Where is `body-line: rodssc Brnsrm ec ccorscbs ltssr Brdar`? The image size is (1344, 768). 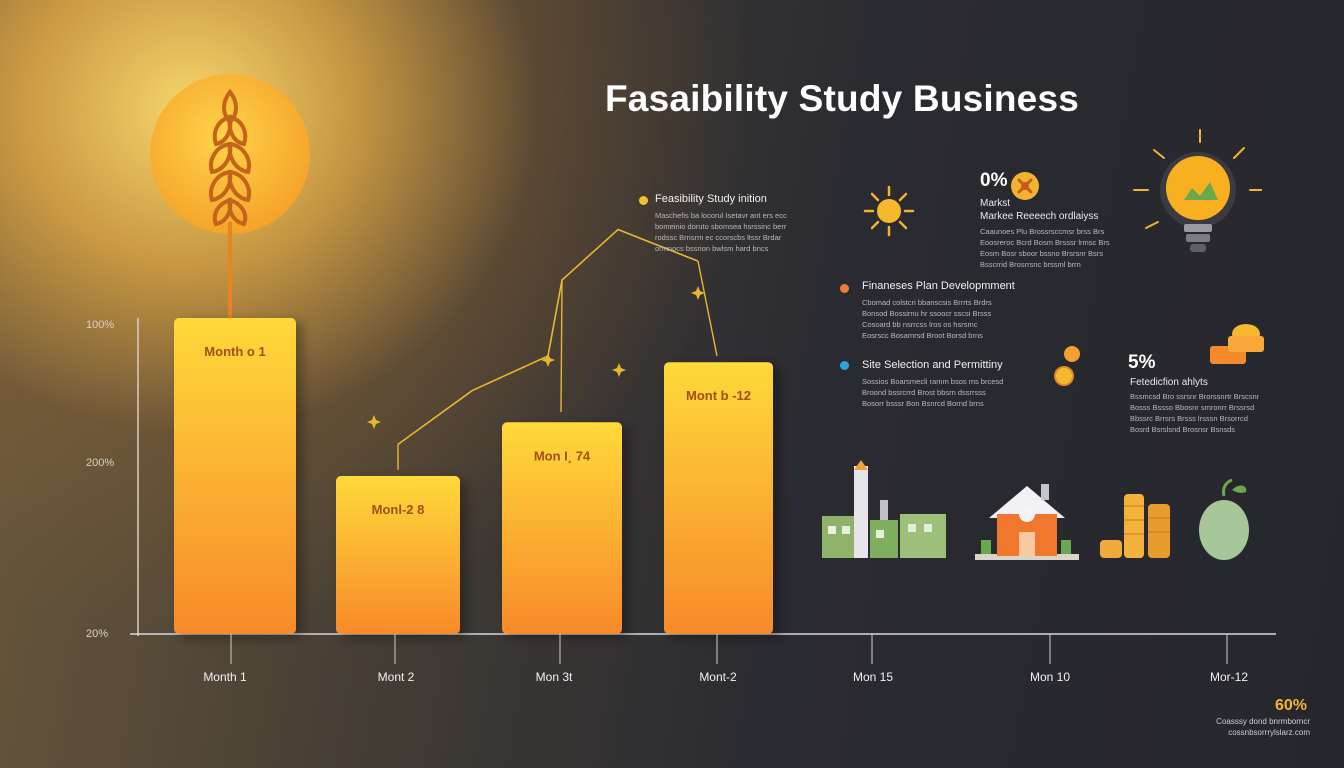
body-line: rodssc Brnsrm ec ccorscbs ltssr Brdar is located at coordinates (718, 237).